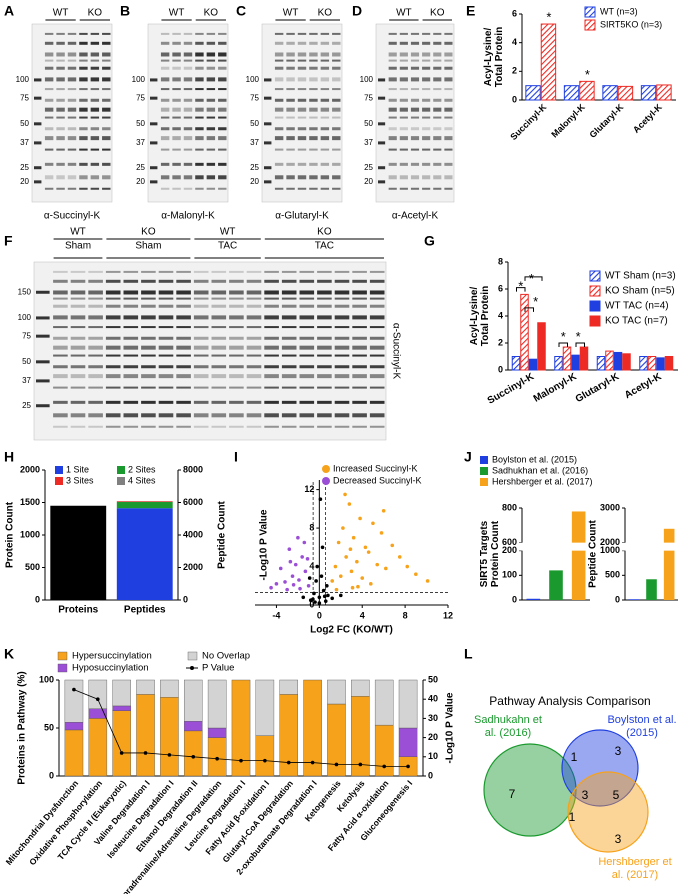  Describe the element at coordinates (512, 794) in the screenshot. I see `region-count: 7` at that location.